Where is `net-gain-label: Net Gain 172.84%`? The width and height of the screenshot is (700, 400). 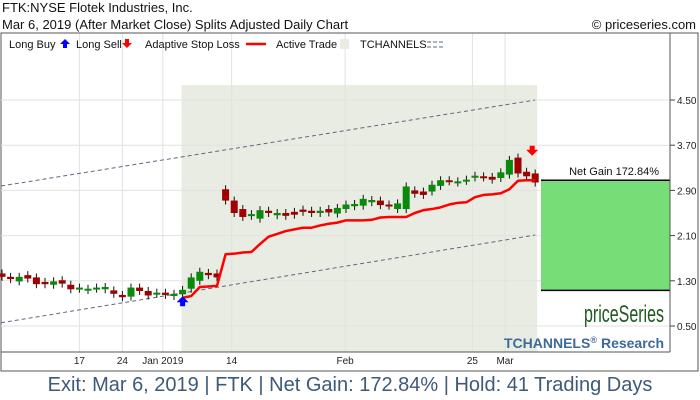
net-gain-label: Net Gain 172.84% is located at coordinates (614, 172).